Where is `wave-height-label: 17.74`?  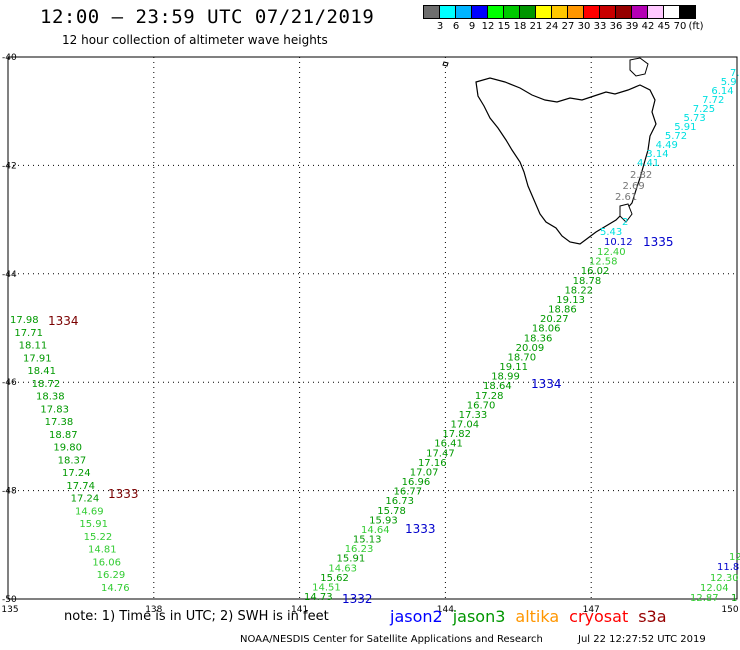
wave-height-label: 17.74 is located at coordinates (80, 486).